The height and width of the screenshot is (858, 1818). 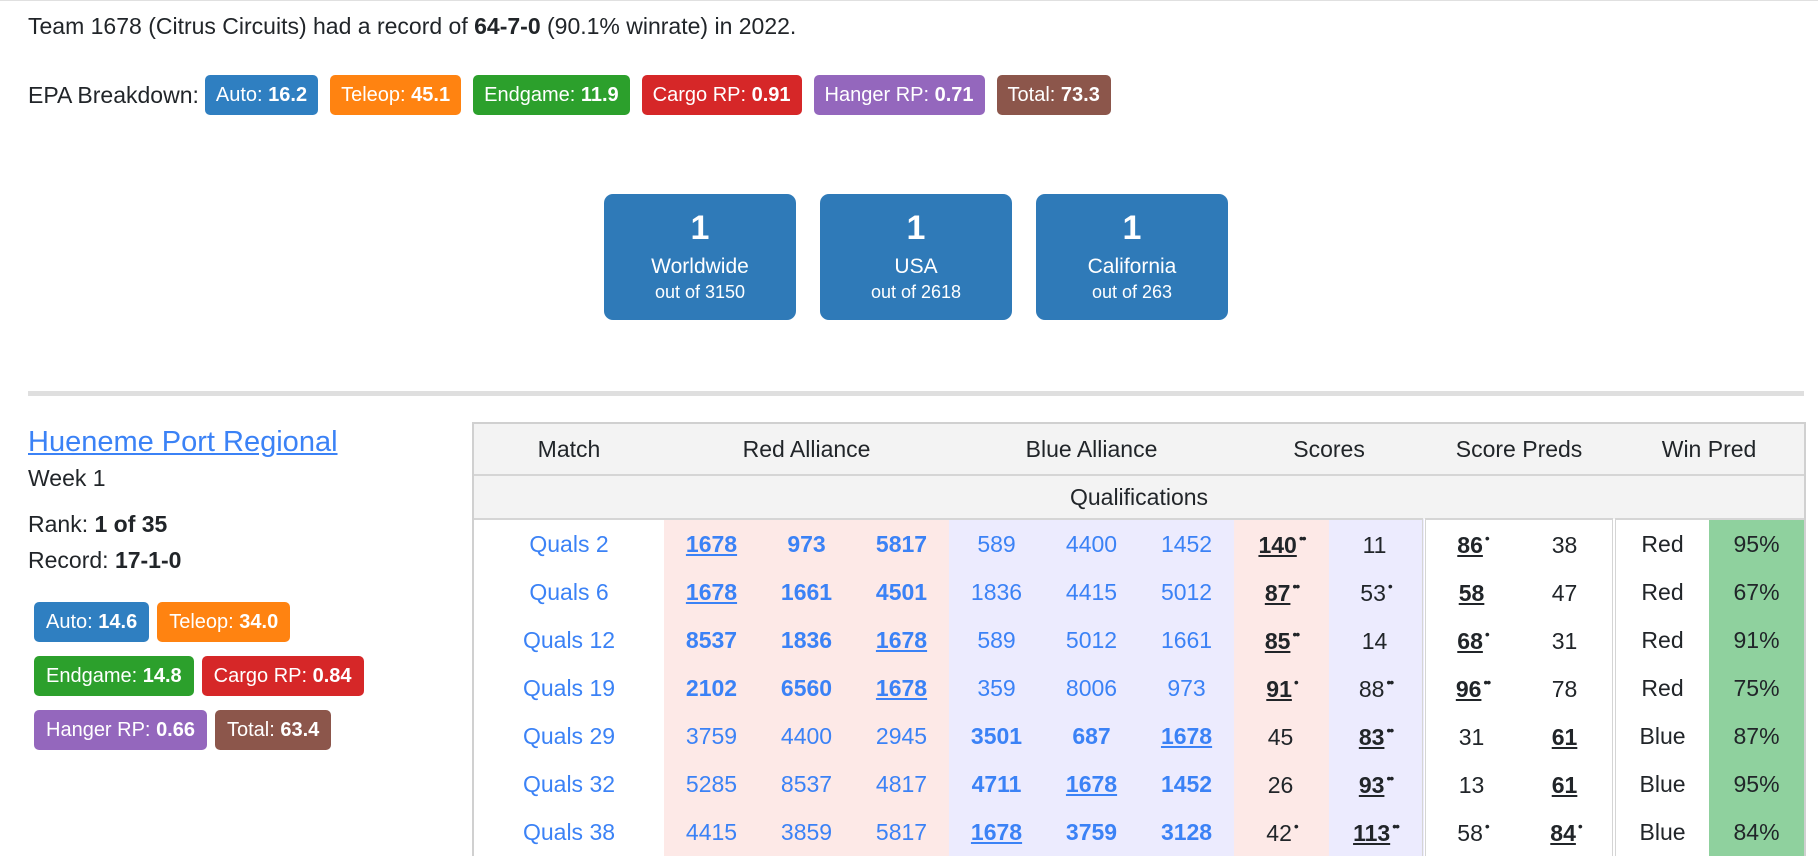 I want to click on red-team-link: 1661, so click(x=806, y=592).